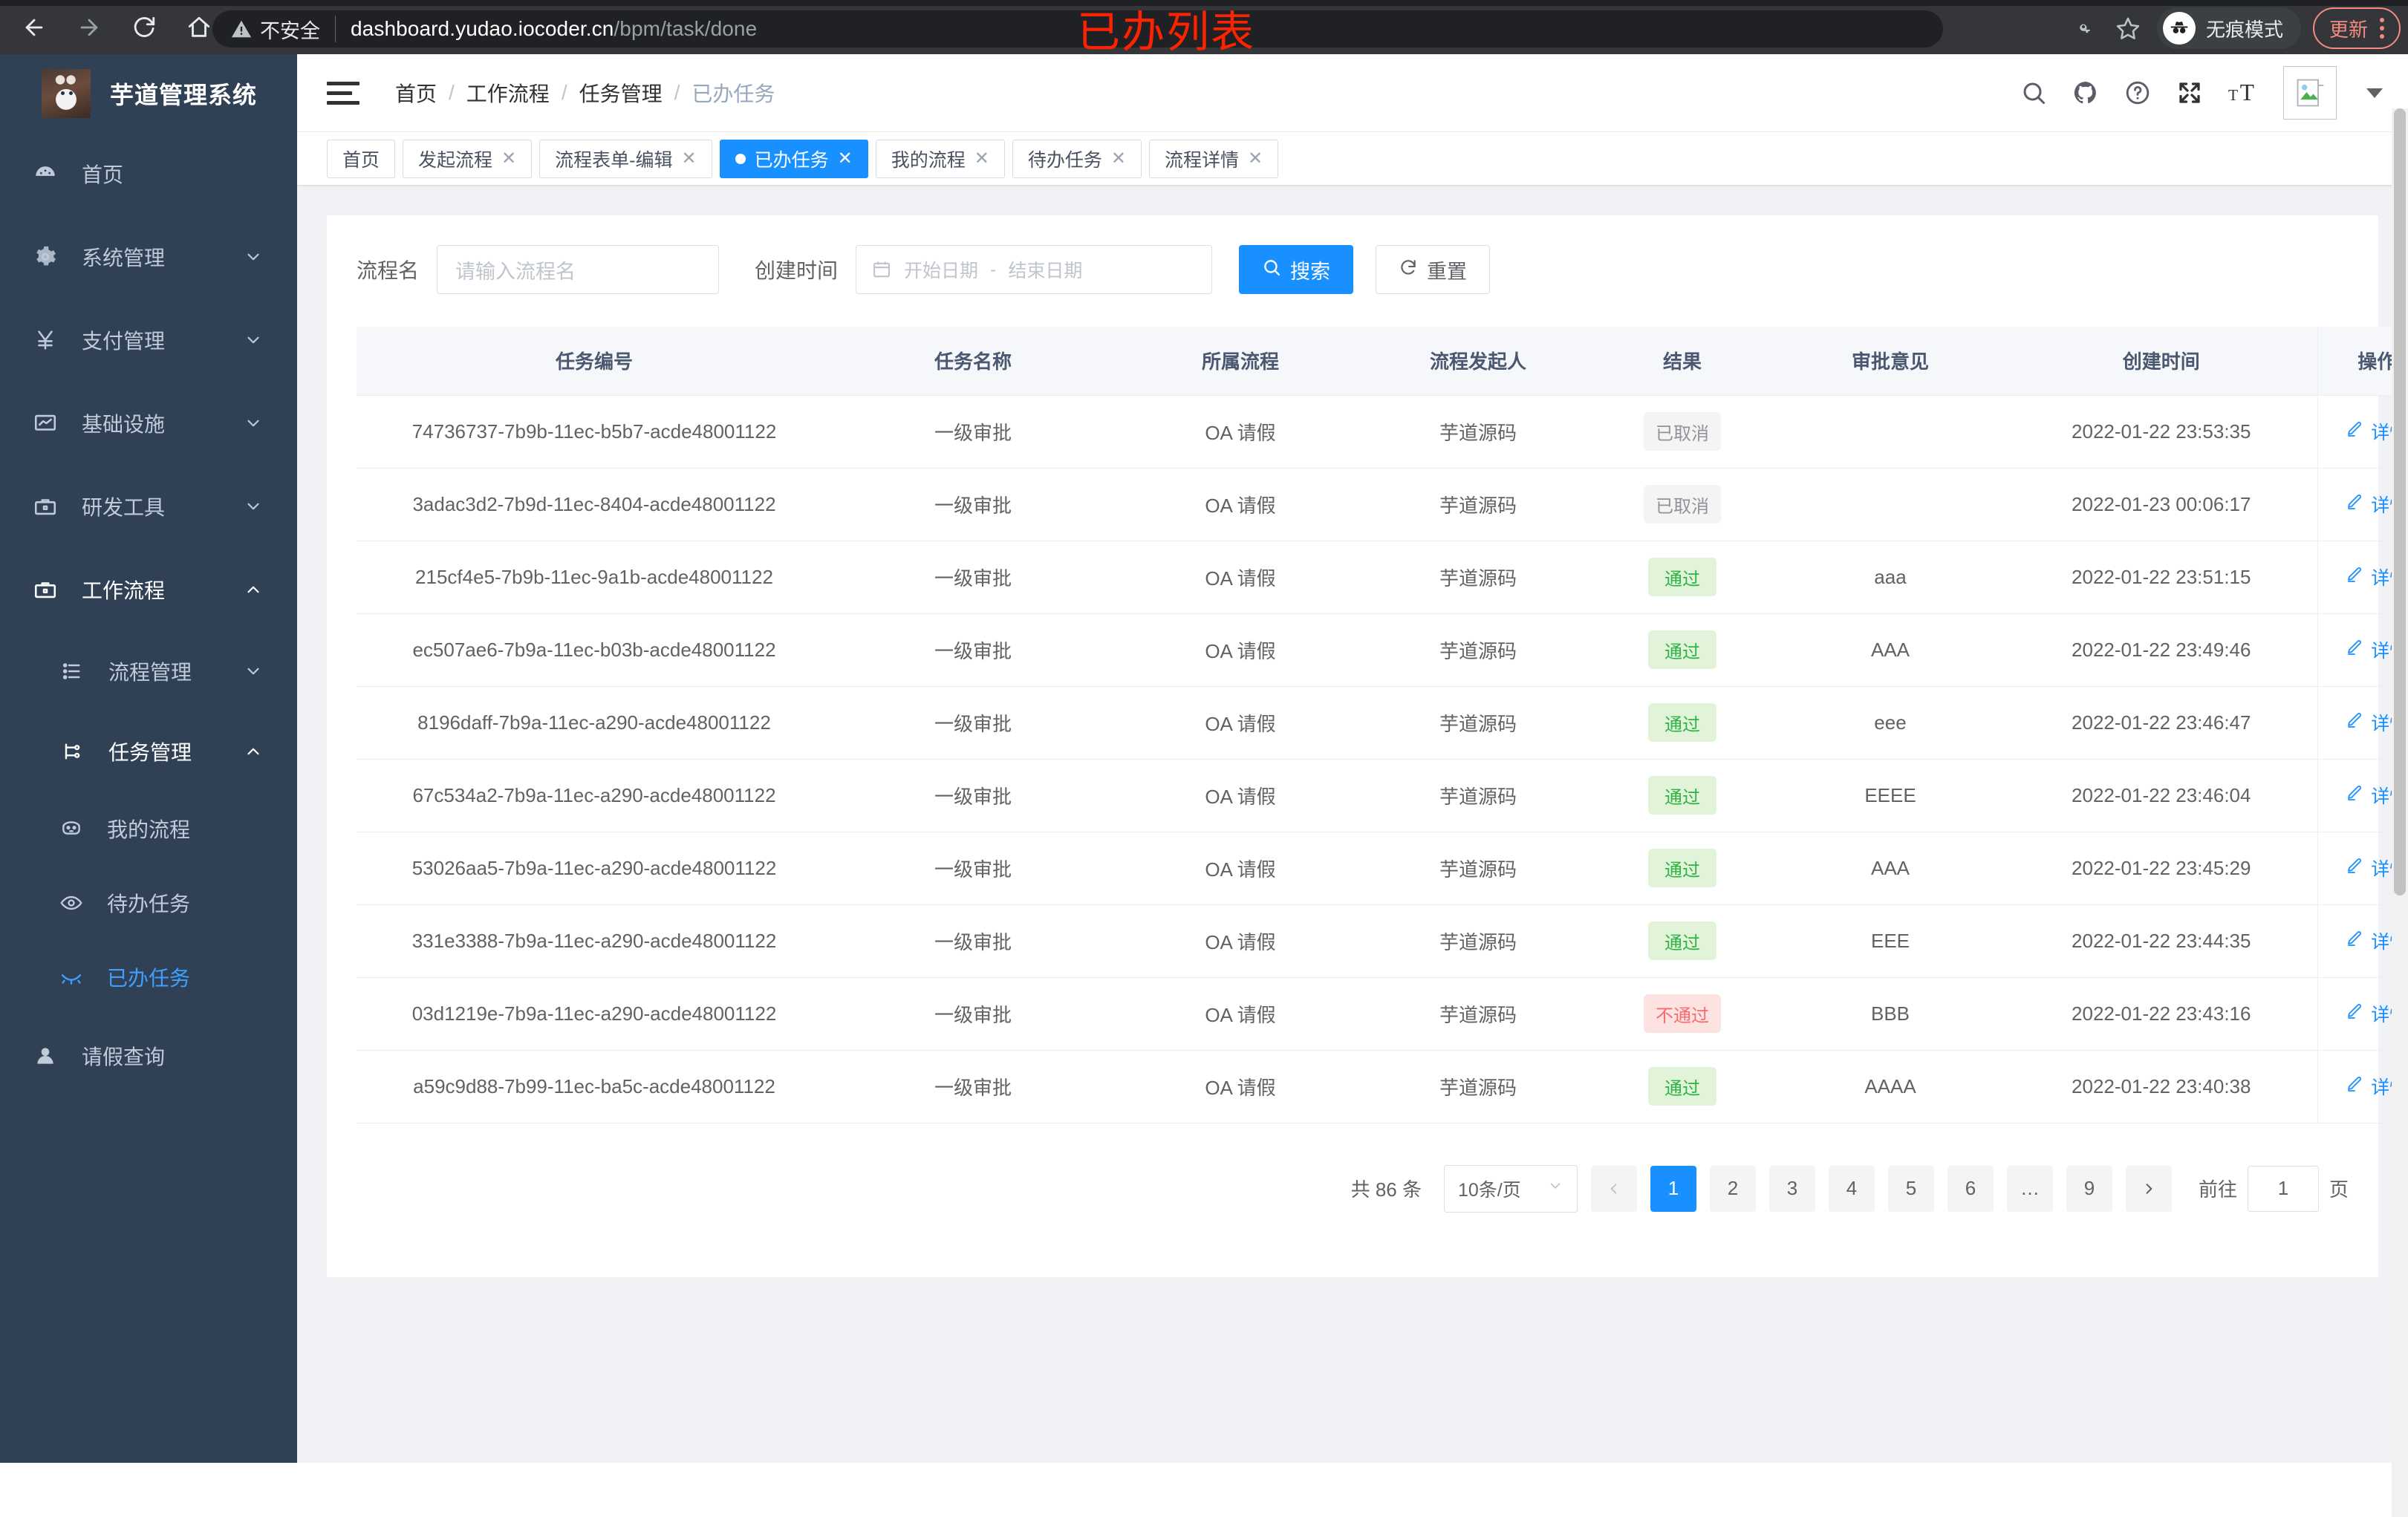  I want to click on sidebar-item-process-management: 流程管理, so click(148, 671).